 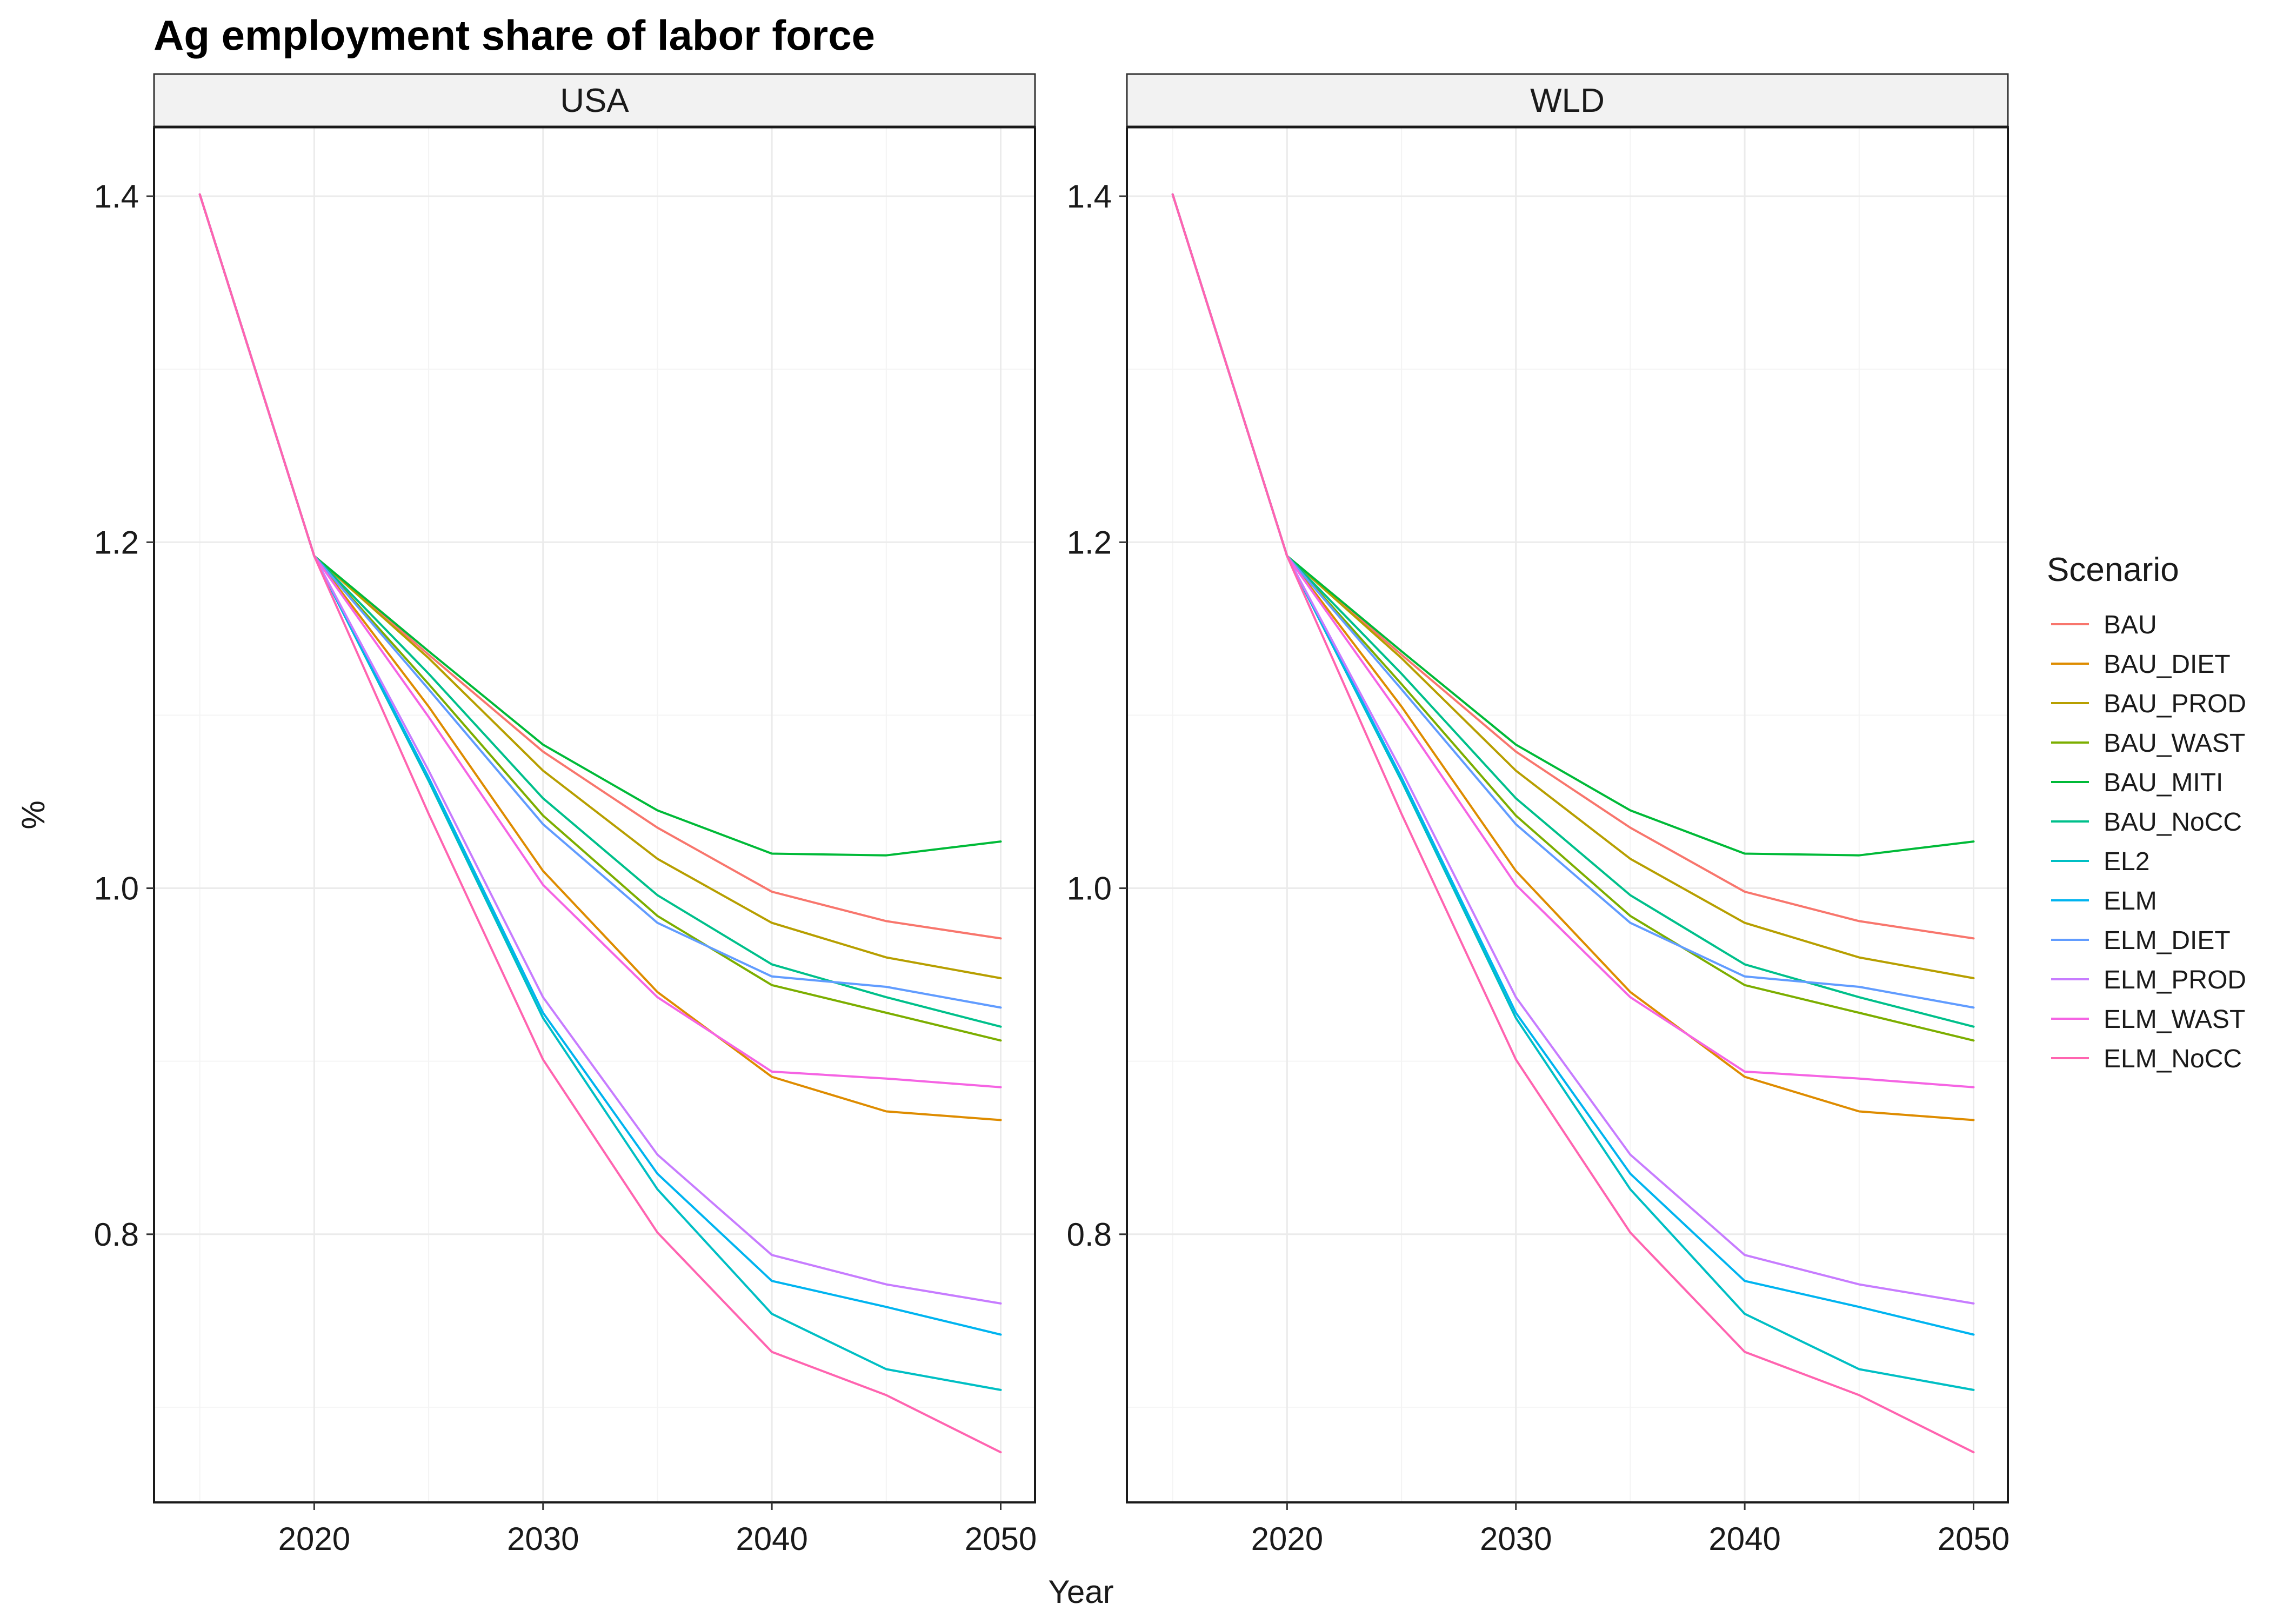 I want to click on legend-item: ELM_PROD, so click(x=2148, y=980).